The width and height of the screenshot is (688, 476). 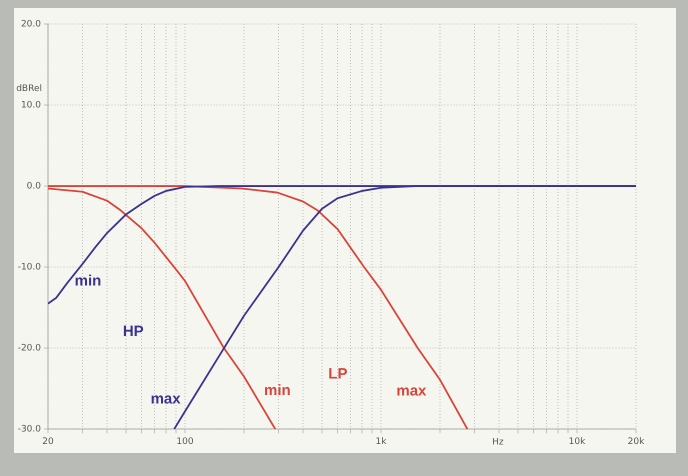 I want to click on x-tick-label: 20, so click(x=48, y=441).